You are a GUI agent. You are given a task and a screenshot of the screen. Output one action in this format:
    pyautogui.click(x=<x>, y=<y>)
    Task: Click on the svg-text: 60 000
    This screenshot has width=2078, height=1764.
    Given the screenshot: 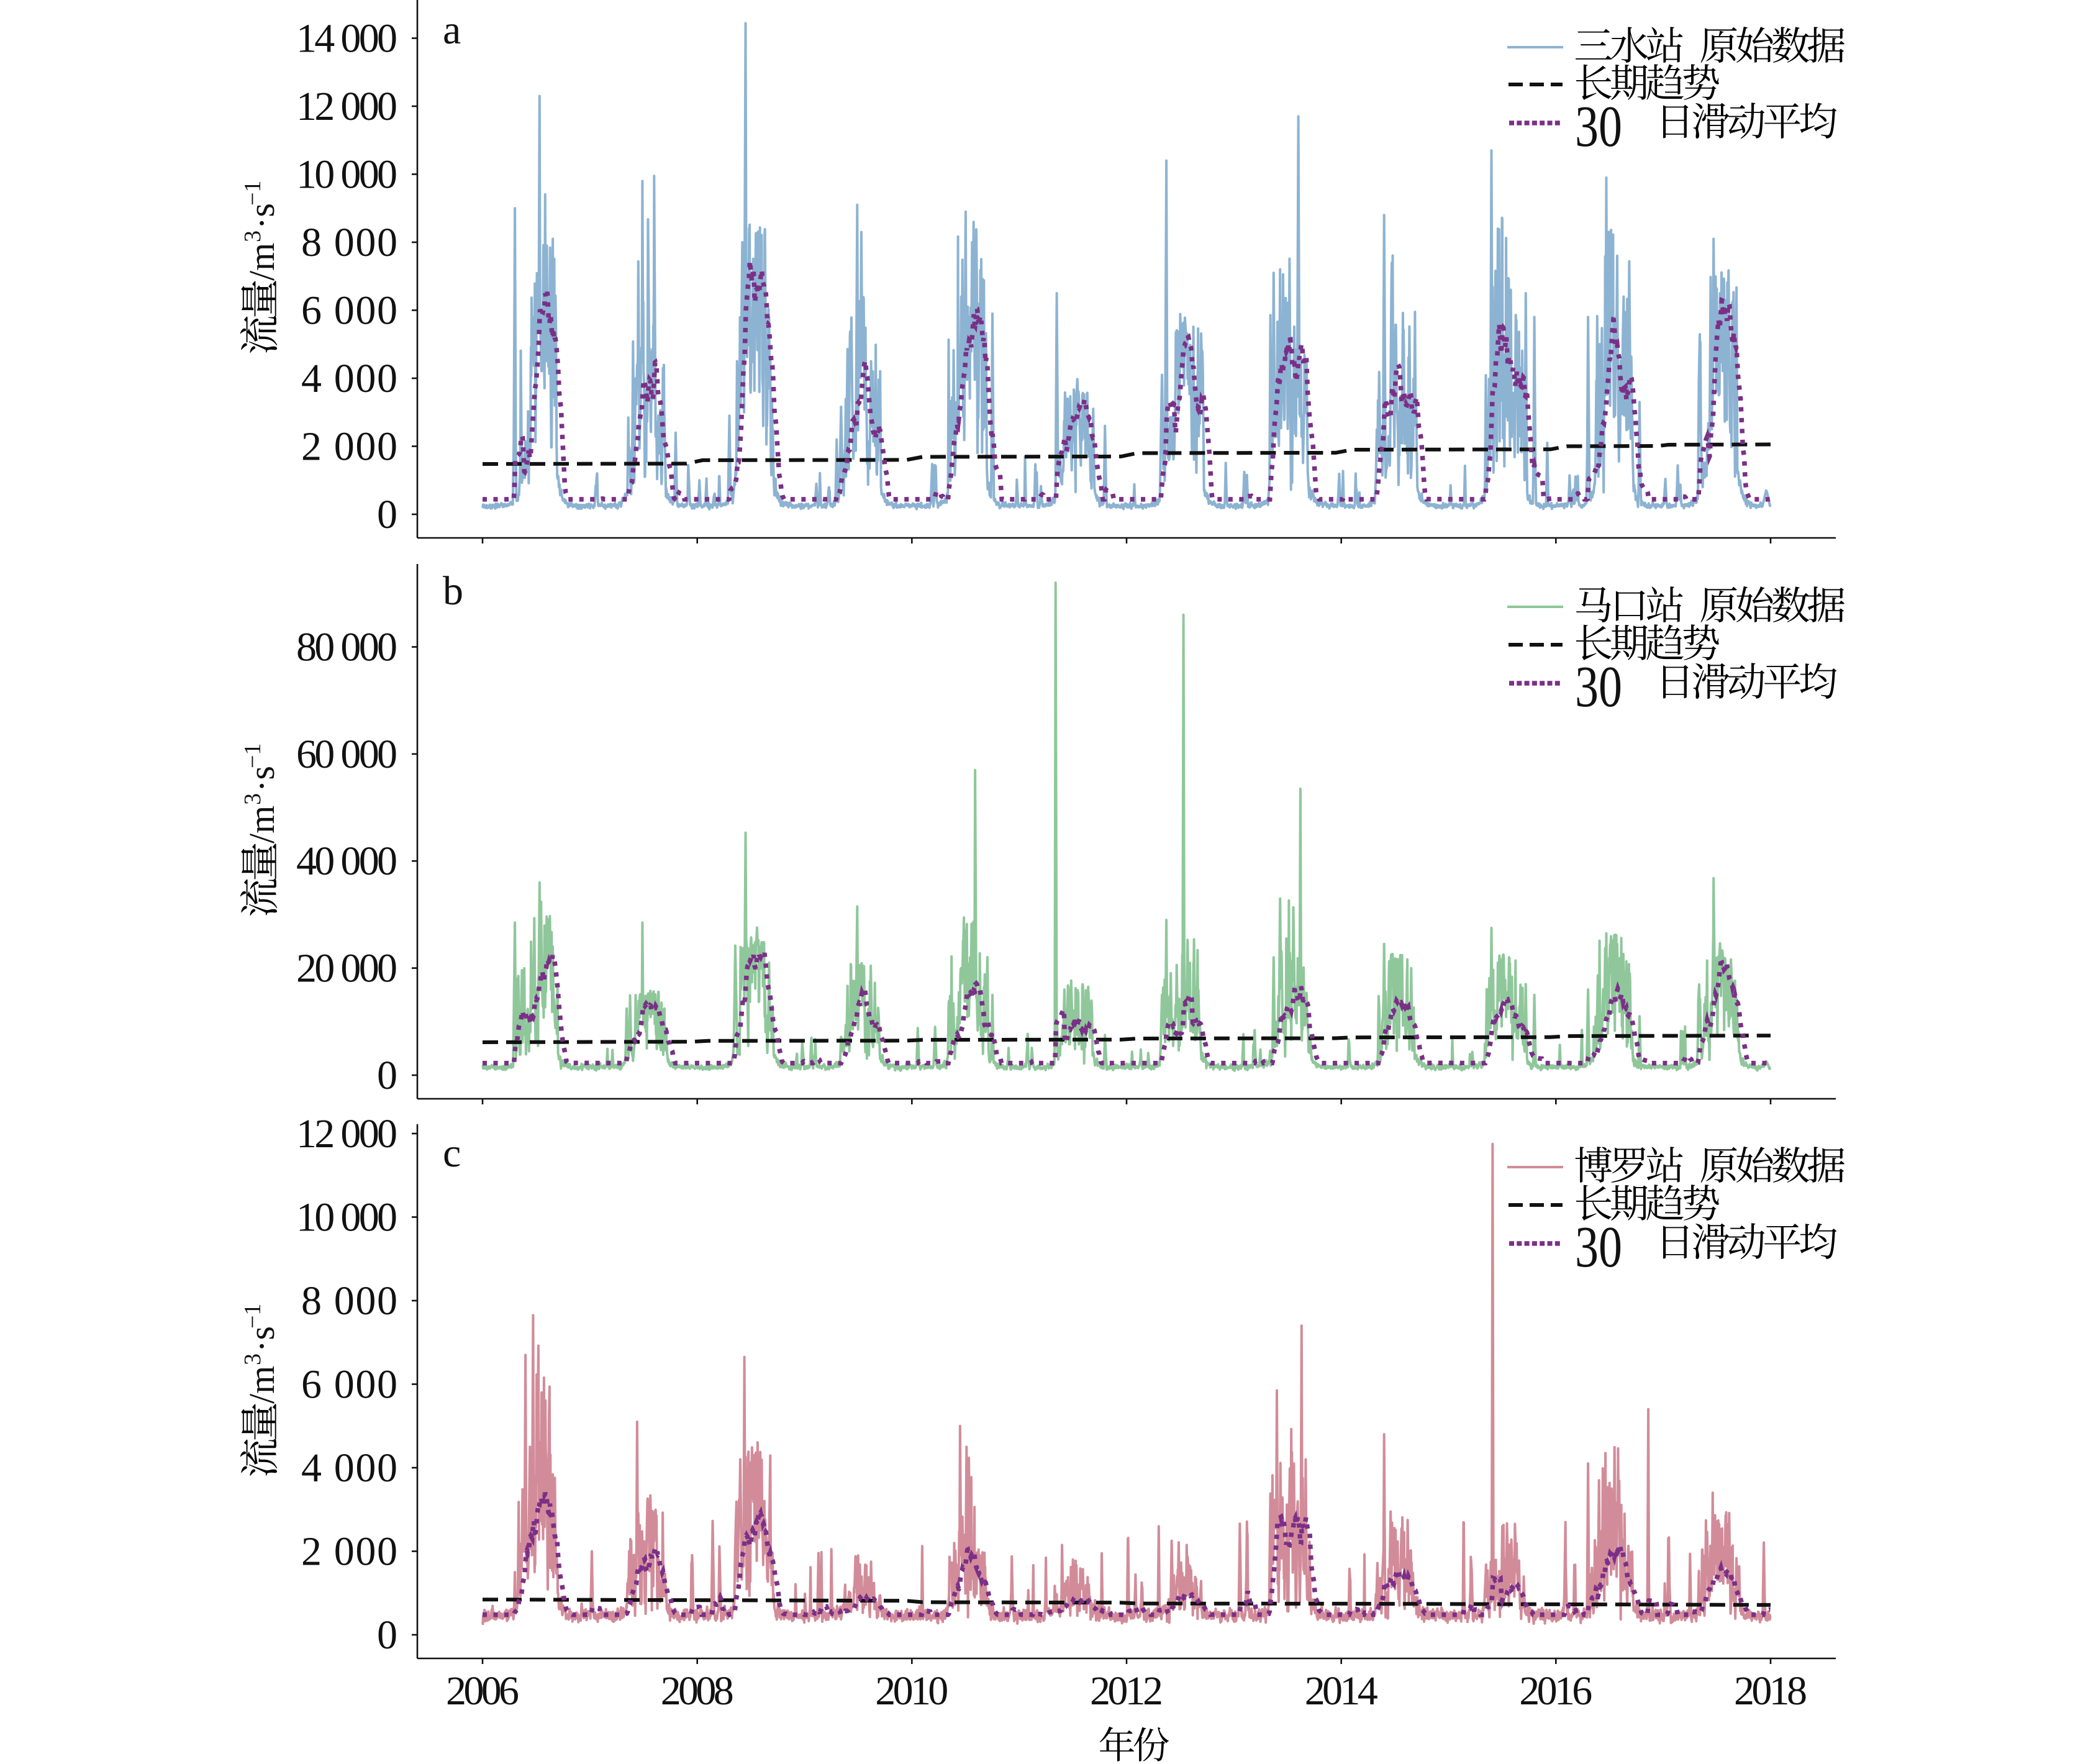 What is the action you would take?
    pyautogui.click(x=346, y=754)
    